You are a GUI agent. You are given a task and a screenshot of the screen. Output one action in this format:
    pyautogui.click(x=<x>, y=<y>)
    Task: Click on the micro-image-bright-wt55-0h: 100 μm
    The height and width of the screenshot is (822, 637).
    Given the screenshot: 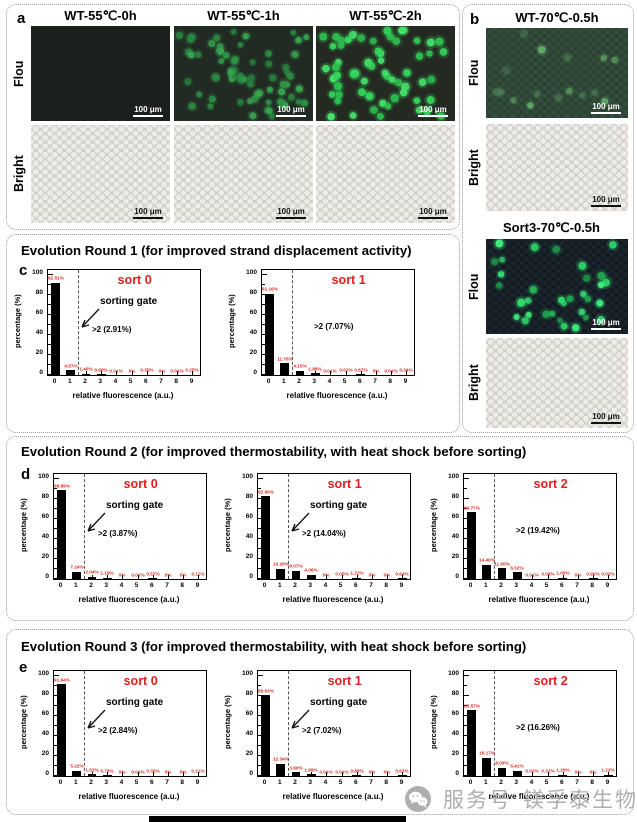 What is the action you would take?
    pyautogui.click(x=100, y=174)
    